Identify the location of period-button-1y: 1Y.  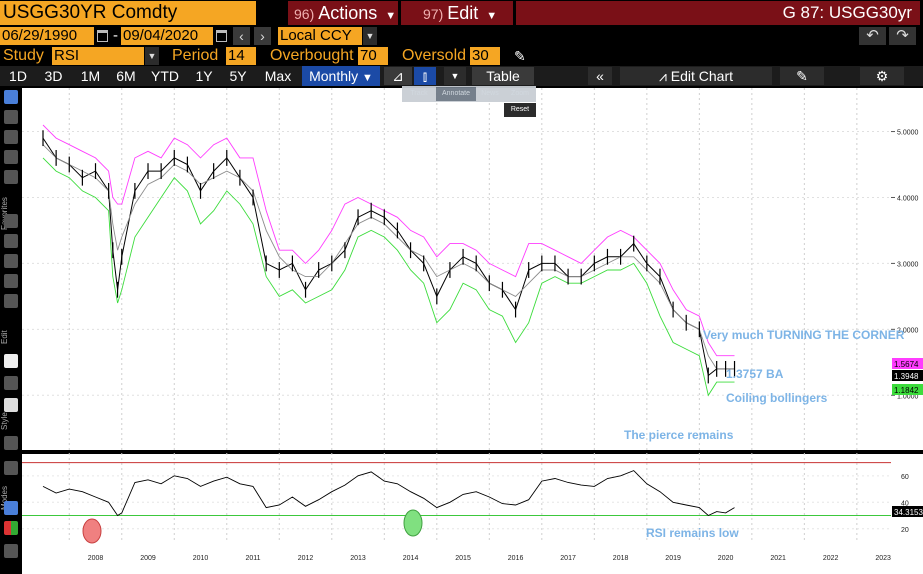
(204, 76).